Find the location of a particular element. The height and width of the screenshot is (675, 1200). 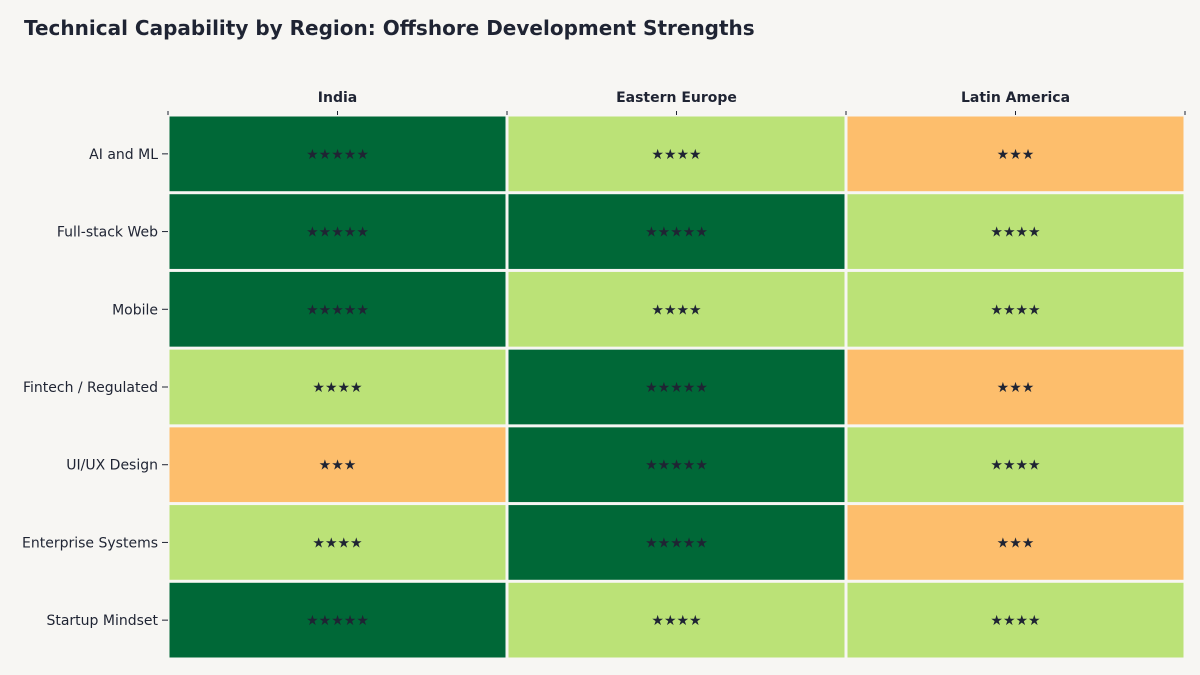

row-label-ui-ux-design: UI/UX Design is located at coordinates (112, 466).